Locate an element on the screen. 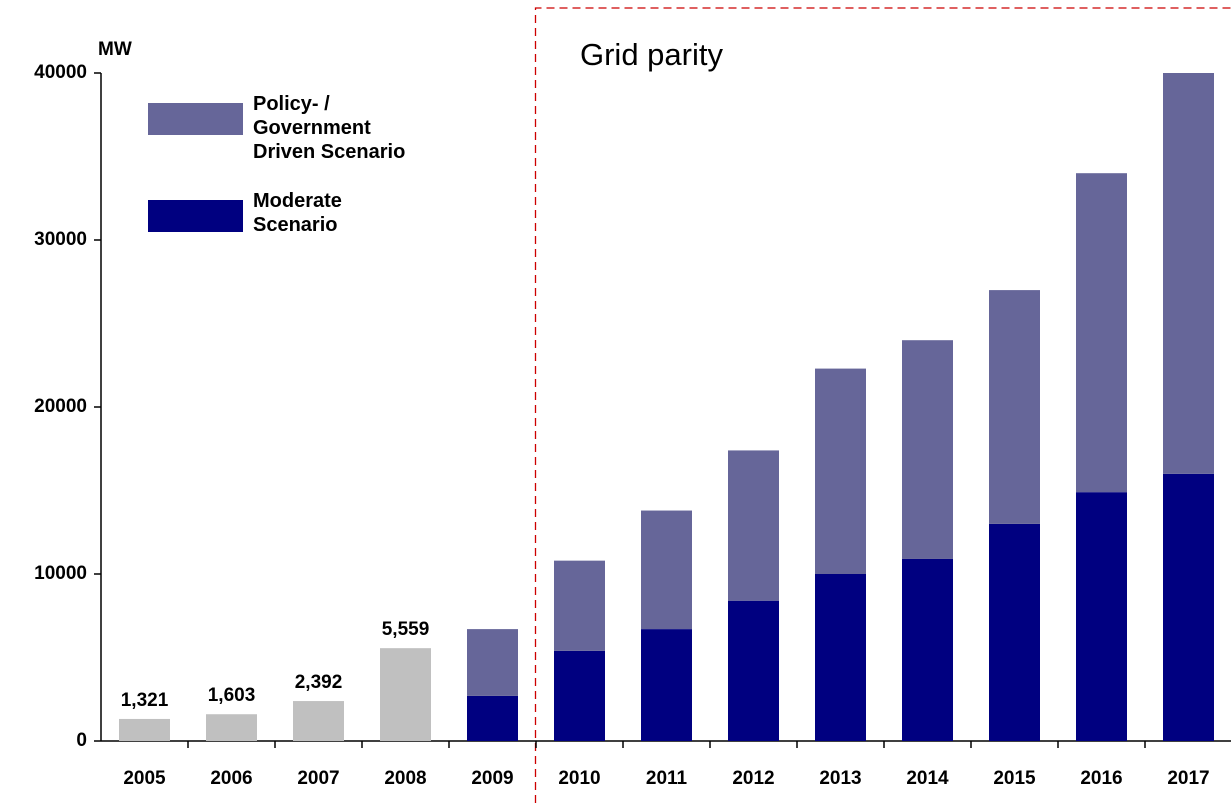  x-tick-label: 2007 is located at coordinates (318, 778).